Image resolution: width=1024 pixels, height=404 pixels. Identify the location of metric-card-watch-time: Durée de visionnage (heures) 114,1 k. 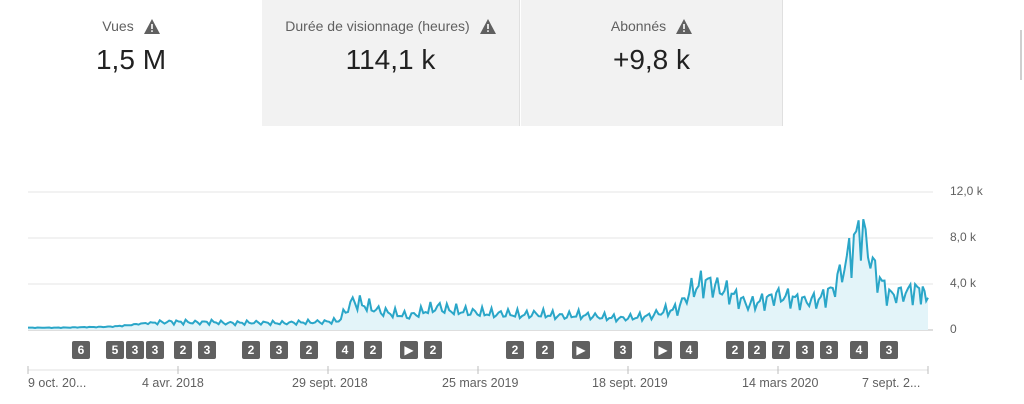
(391, 63).